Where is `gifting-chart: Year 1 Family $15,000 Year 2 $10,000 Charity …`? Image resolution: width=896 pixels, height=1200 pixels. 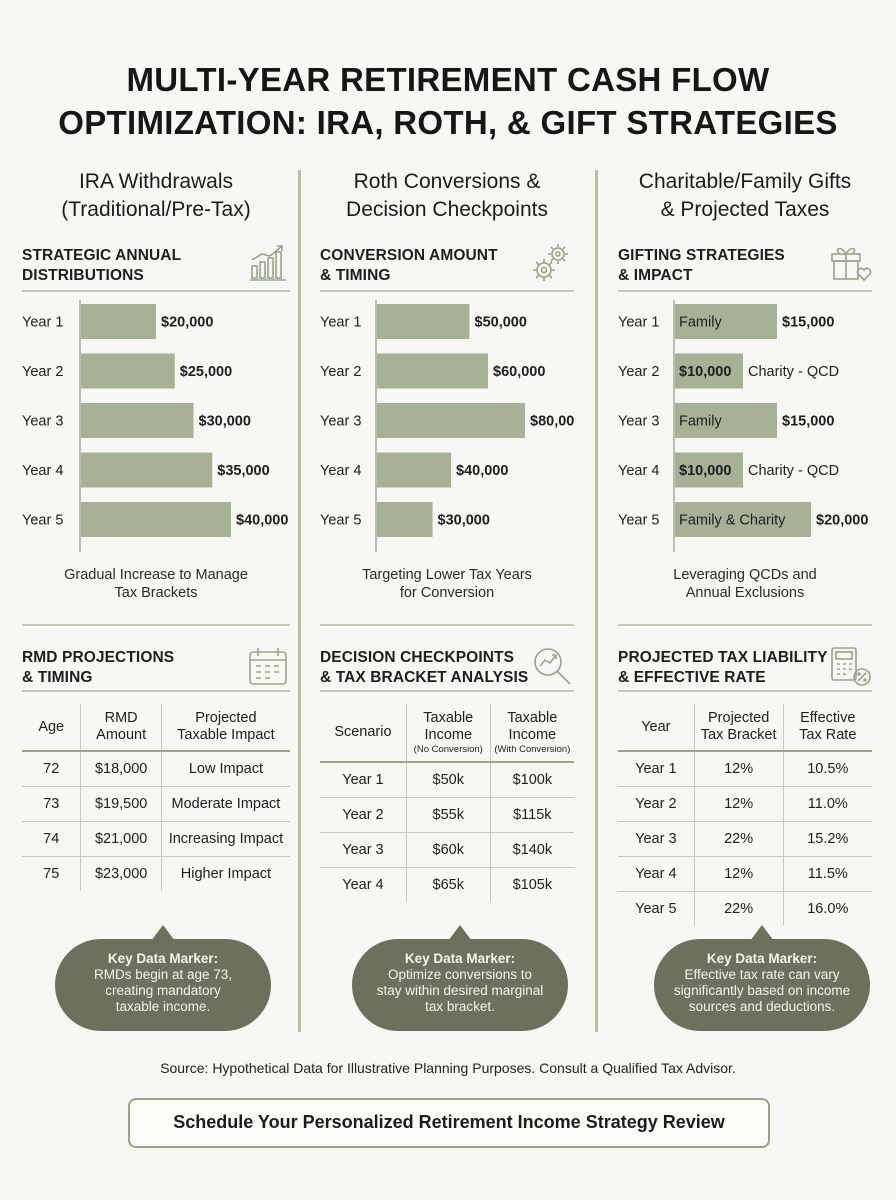 gifting-chart: Year 1 Family $15,000 Year 2 $10,000 Charity … is located at coordinates (745, 428).